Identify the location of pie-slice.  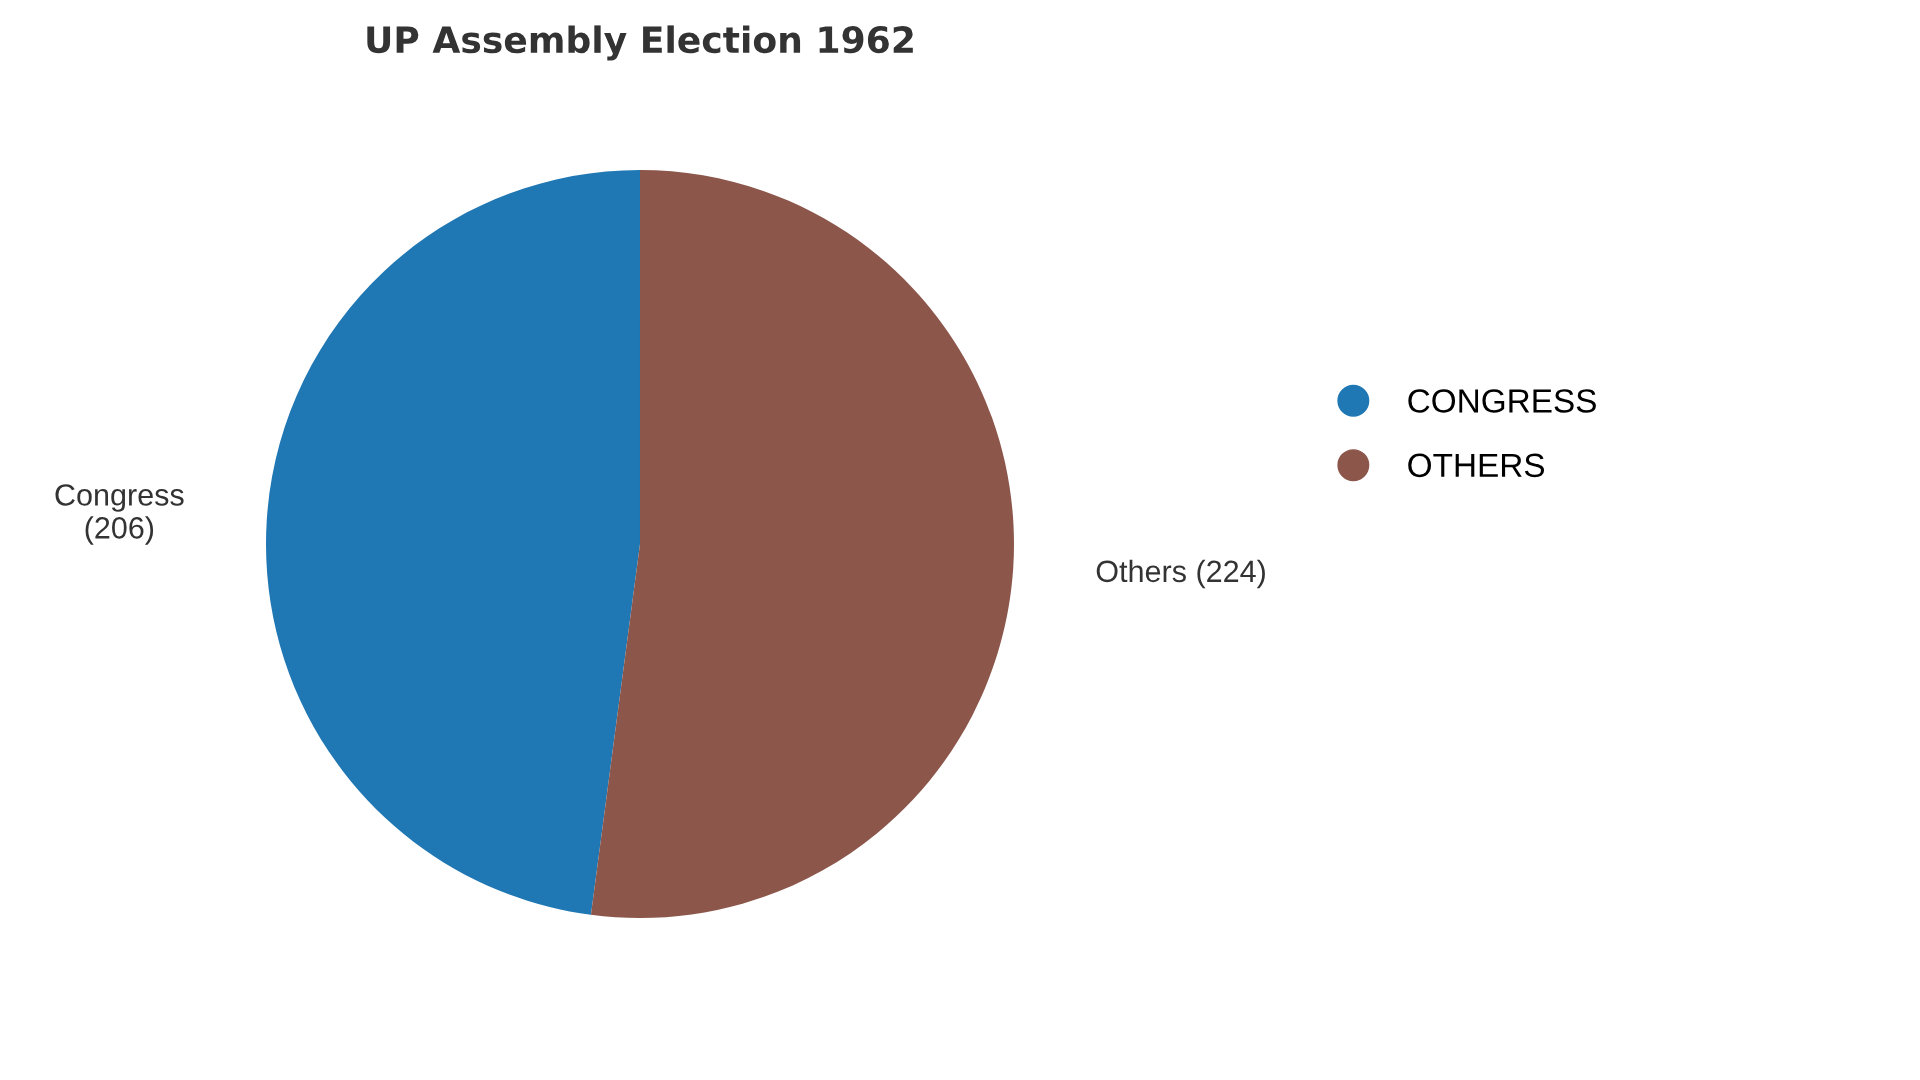
(453, 542).